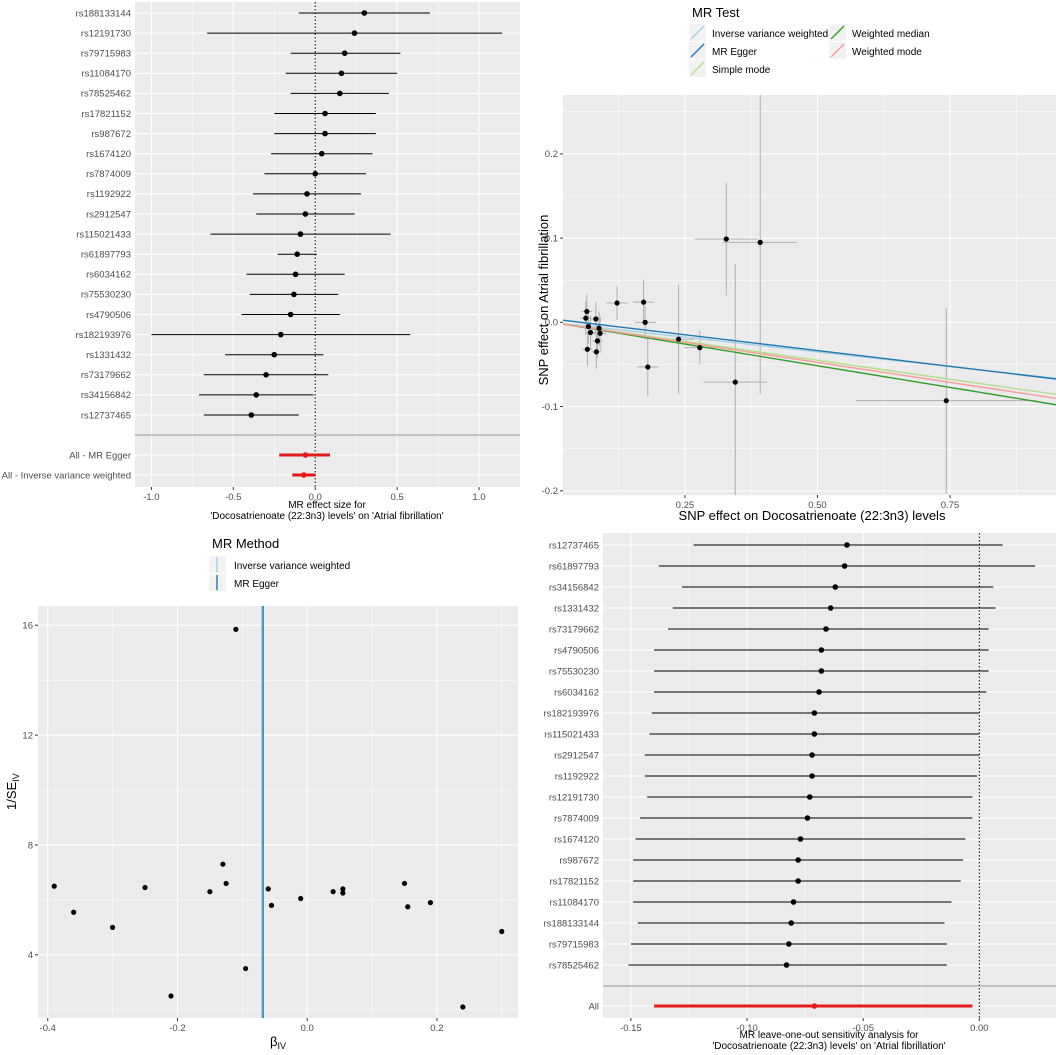  I want to click on x-tick-label: 0.50, so click(817, 505).